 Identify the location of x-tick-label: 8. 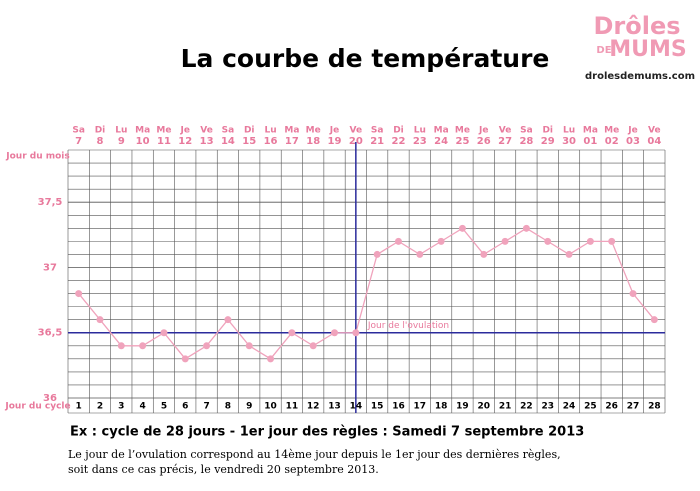
(228, 407).